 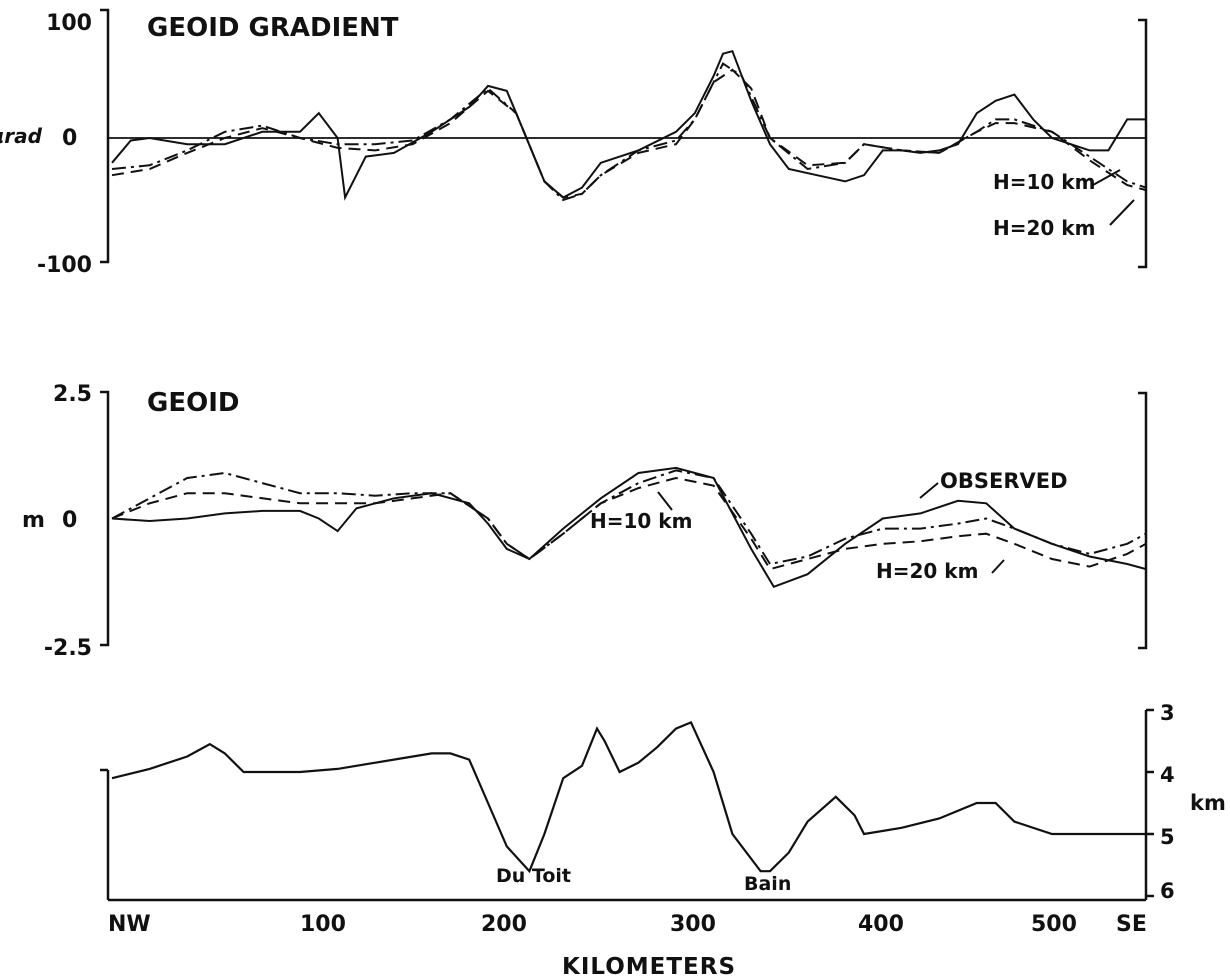 What do you see at coordinates (1054, 924) in the screenshot?
I see `xtick-500: 500` at bounding box center [1054, 924].